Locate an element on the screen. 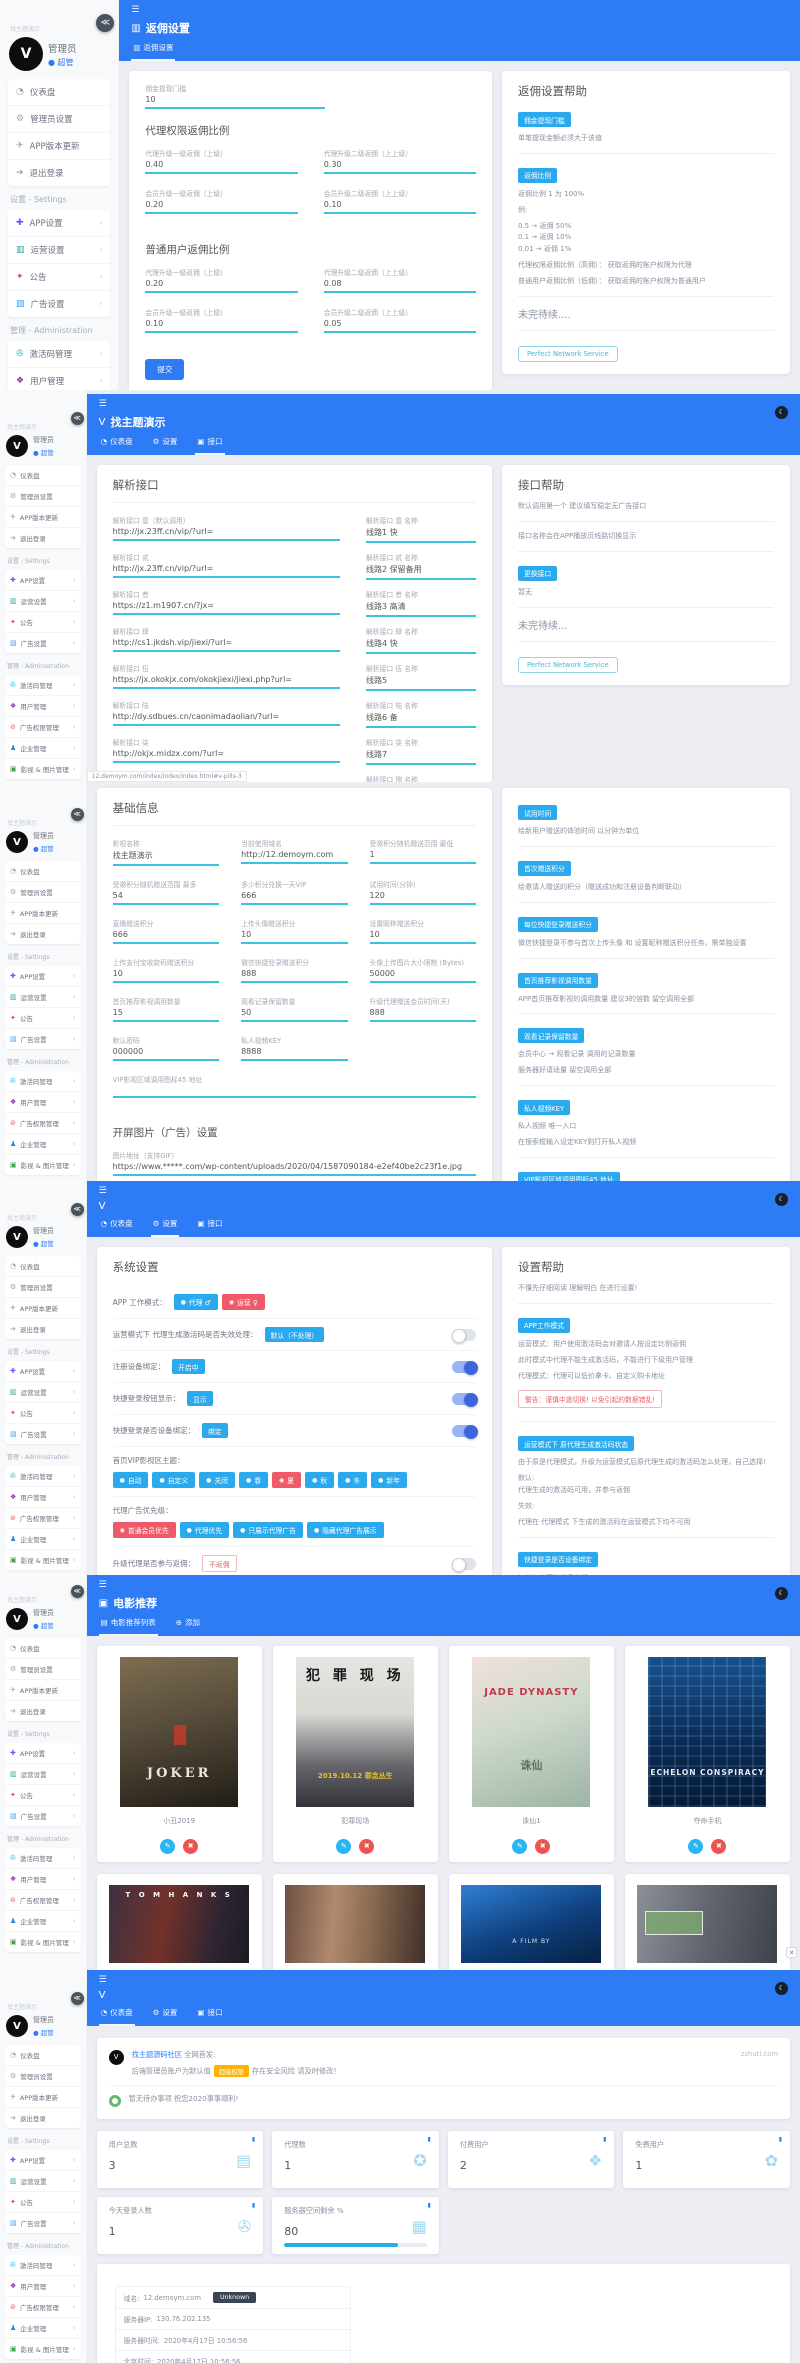 Image resolution: width=800 pixels, height=2363 pixels. field-value-input: 50000 is located at coordinates (422, 975).